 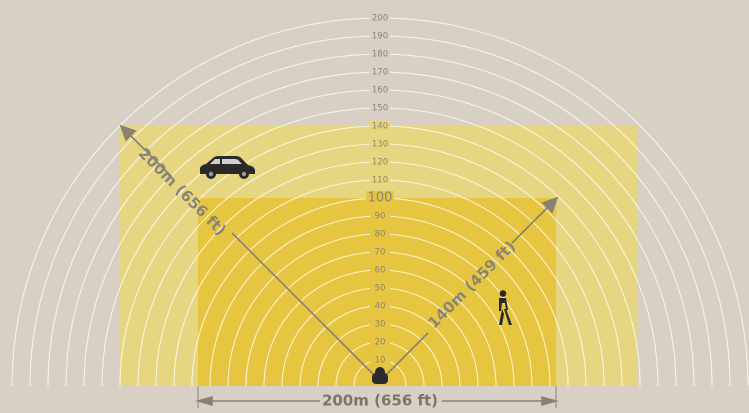 I want to click on range-ring-label: 90, so click(x=380, y=217).